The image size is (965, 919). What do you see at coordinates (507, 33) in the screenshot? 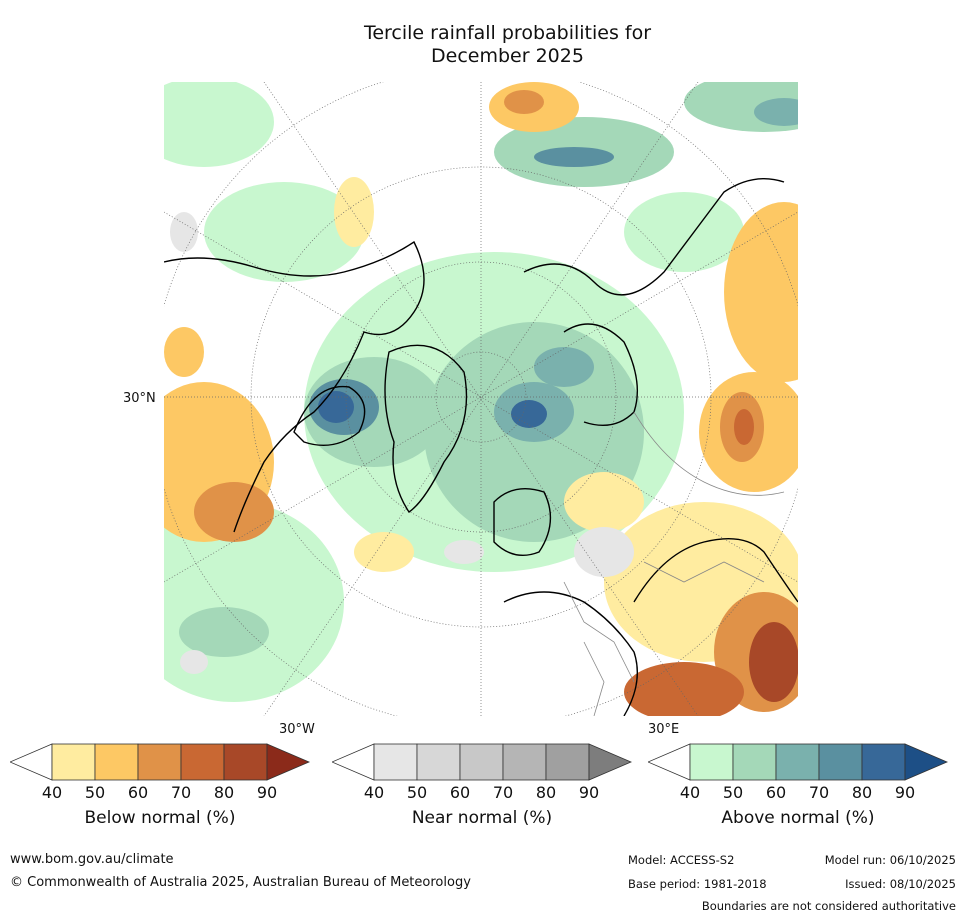
I see `title-line-1: Tercile rainfall probabilities for` at bounding box center [507, 33].